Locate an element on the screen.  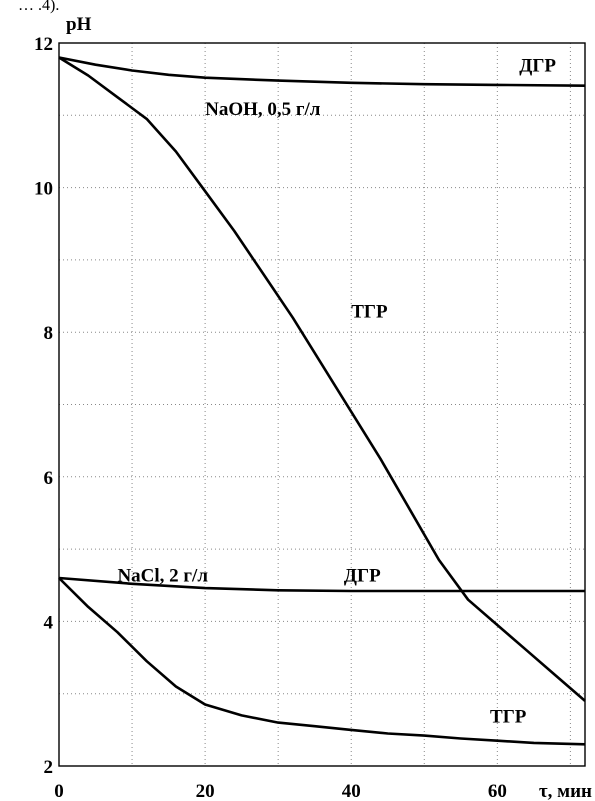
x-axis-label: τ, мин is located at coordinates (565, 791).